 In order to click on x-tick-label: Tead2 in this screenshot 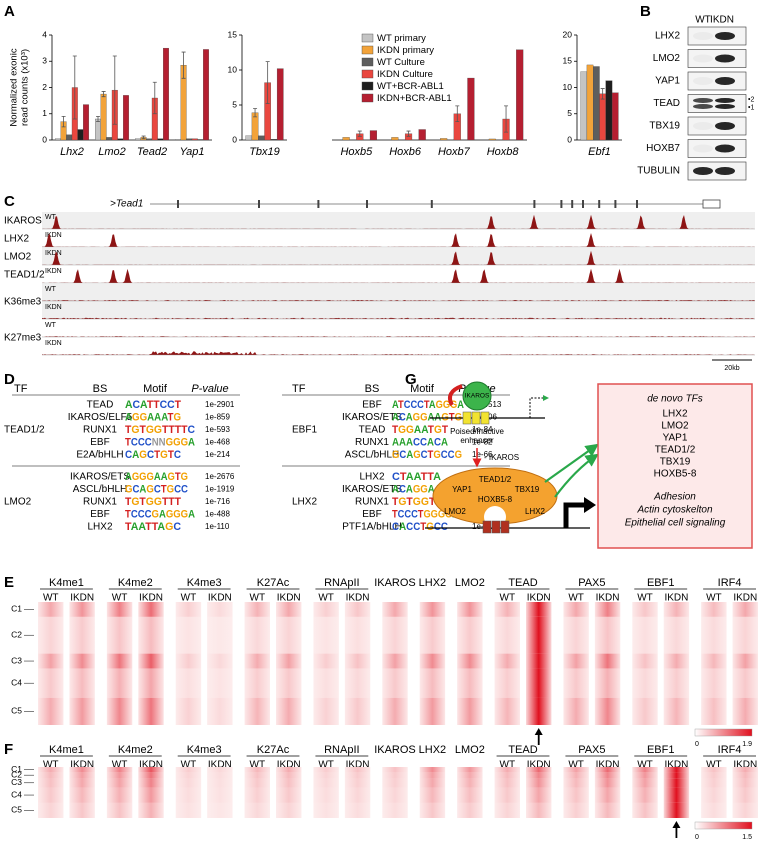, I will do `click(152, 152)`.